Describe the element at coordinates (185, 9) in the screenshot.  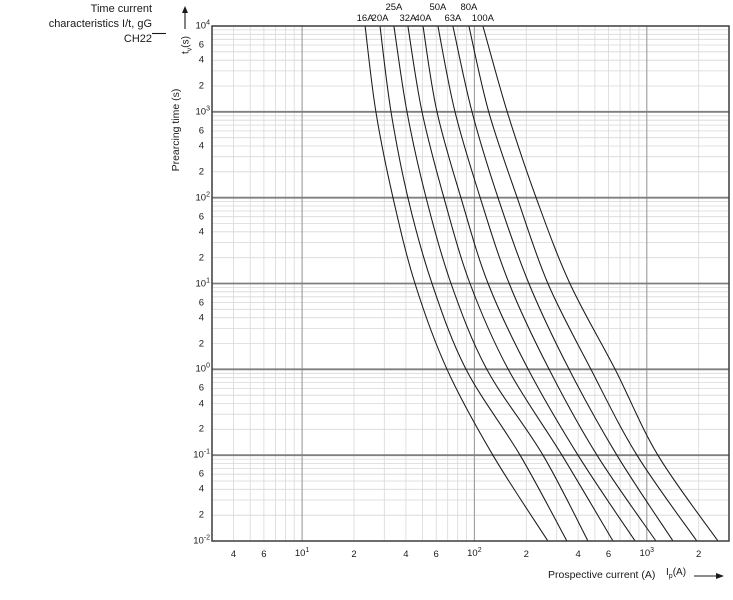
I see `y-axis-arrow-head` at that location.